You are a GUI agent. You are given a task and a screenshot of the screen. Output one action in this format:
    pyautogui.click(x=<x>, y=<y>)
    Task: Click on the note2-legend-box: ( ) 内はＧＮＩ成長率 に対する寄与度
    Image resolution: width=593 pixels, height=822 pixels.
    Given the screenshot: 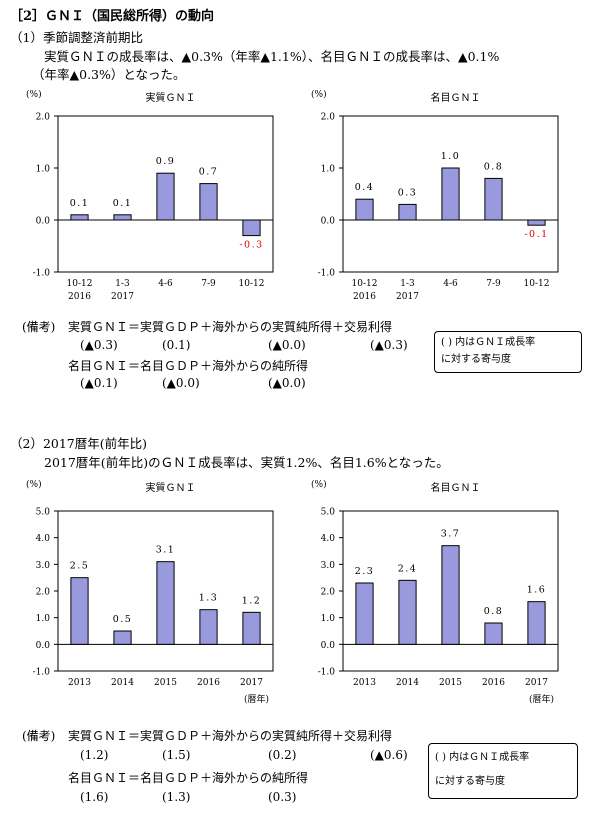 What is the action you would take?
    pyautogui.click(x=503, y=771)
    